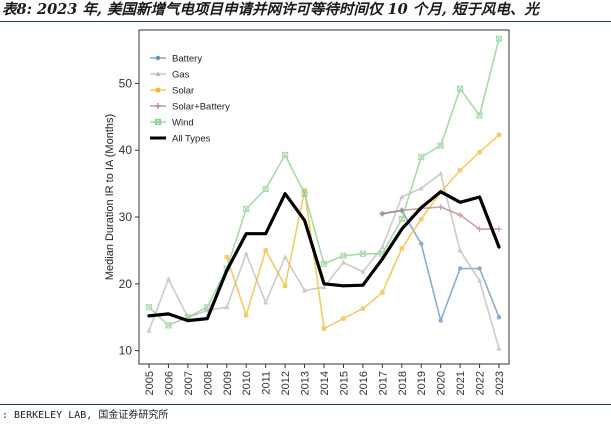  Describe the element at coordinates (189, 383) in the screenshot. I see `x-tick-label: 2007` at that location.